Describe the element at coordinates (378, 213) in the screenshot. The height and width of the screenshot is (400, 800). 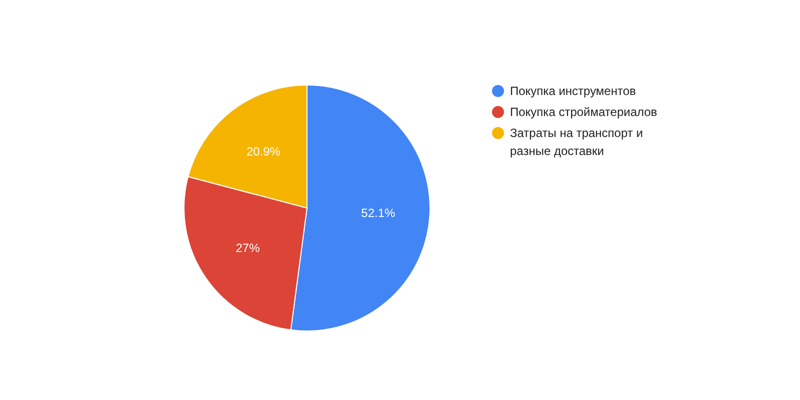
I see `data-label: 52.1%` at that location.